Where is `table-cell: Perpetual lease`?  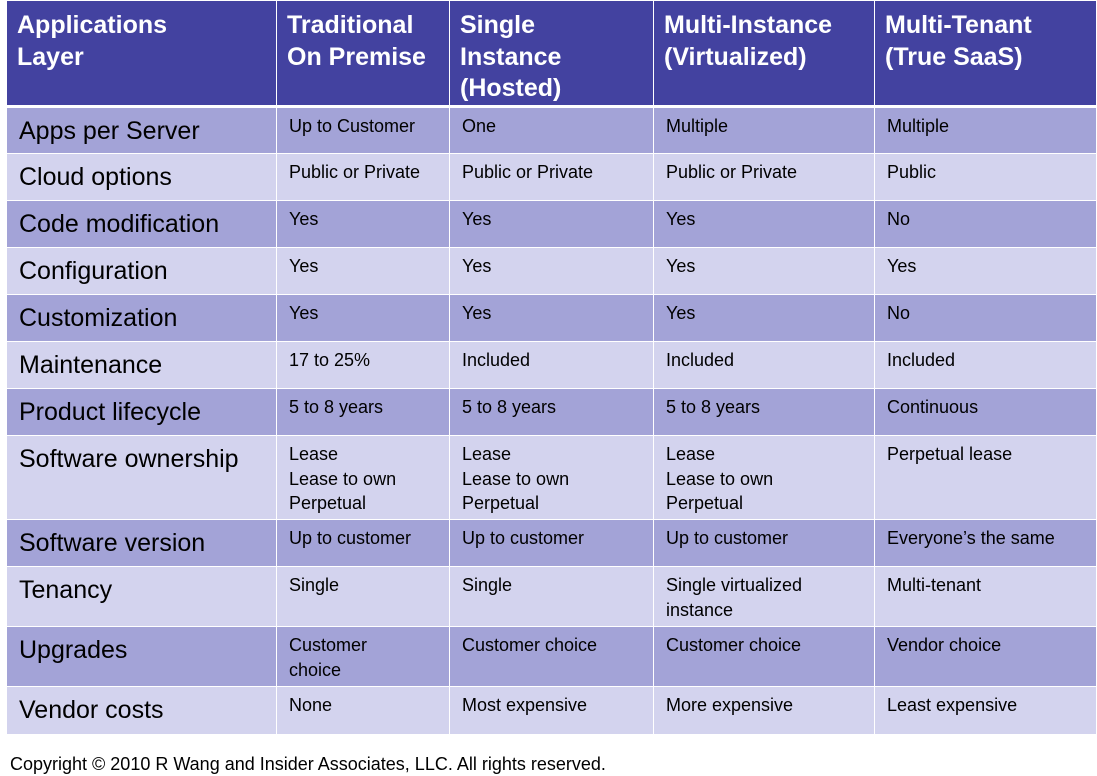 table-cell: Perpetual lease is located at coordinates (985, 477).